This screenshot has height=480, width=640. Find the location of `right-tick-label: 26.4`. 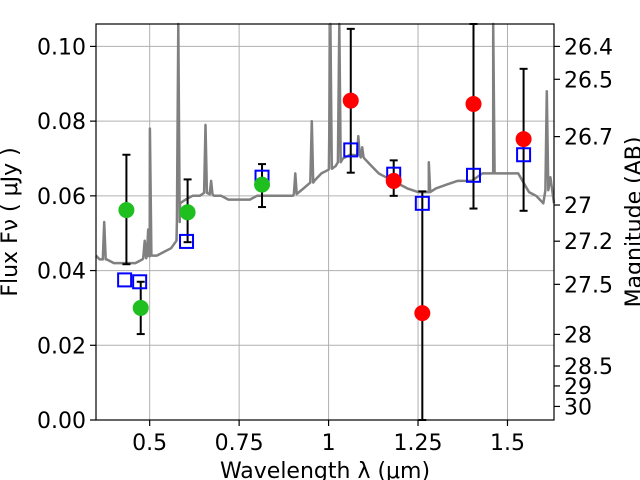

right-tick-label: 26.4 is located at coordinates (588, 47).